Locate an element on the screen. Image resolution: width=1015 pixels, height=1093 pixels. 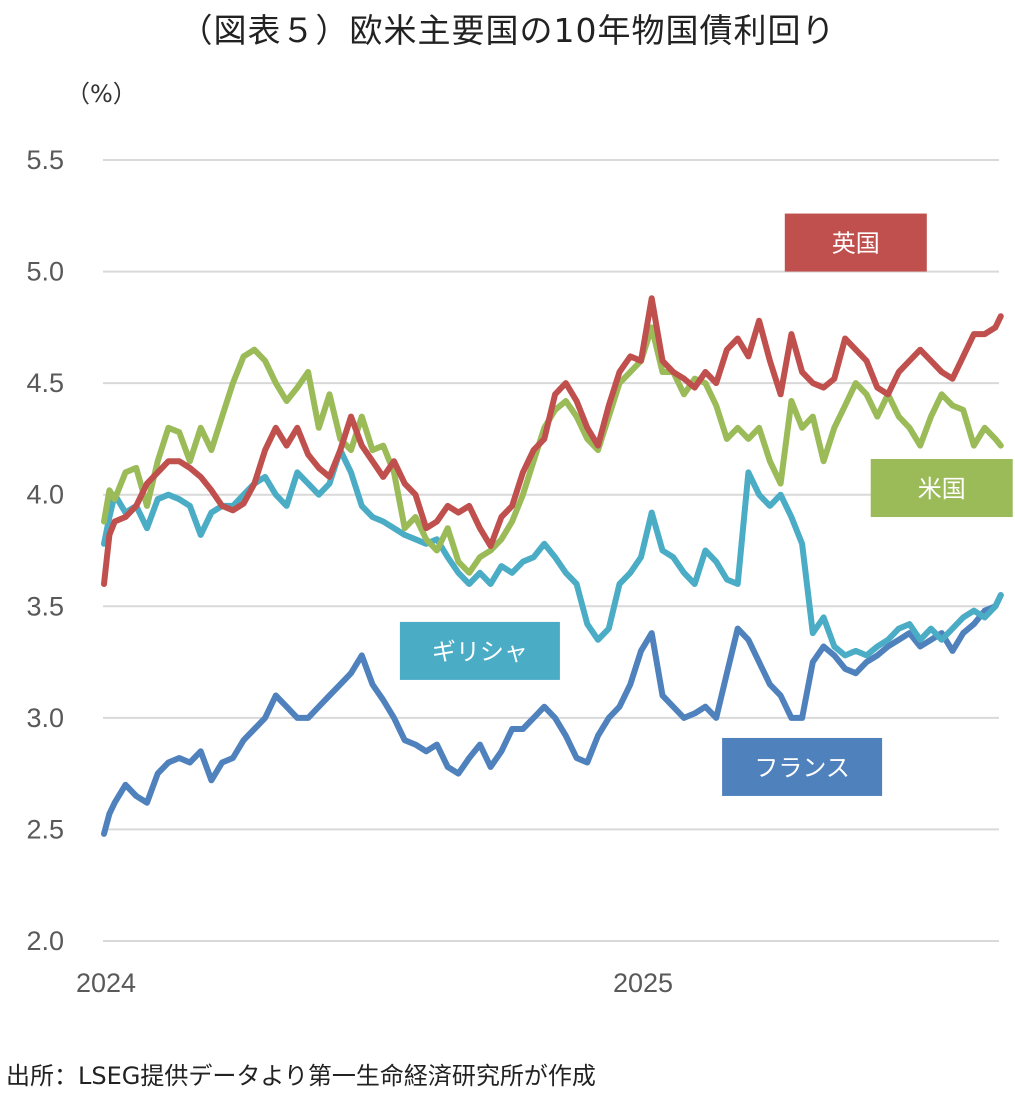
x-axis-ticks: 2024 2025 is located at coordinates (374, 983).